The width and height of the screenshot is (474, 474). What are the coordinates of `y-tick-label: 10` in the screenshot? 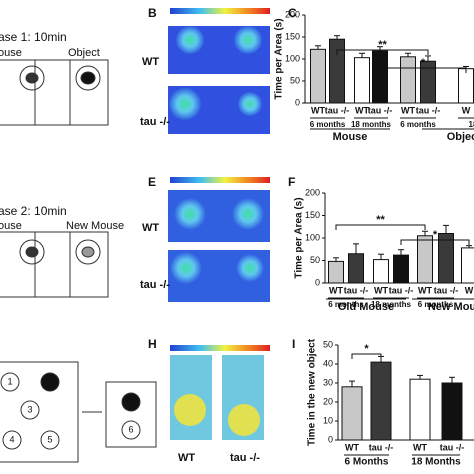 It's located at (328, 420).